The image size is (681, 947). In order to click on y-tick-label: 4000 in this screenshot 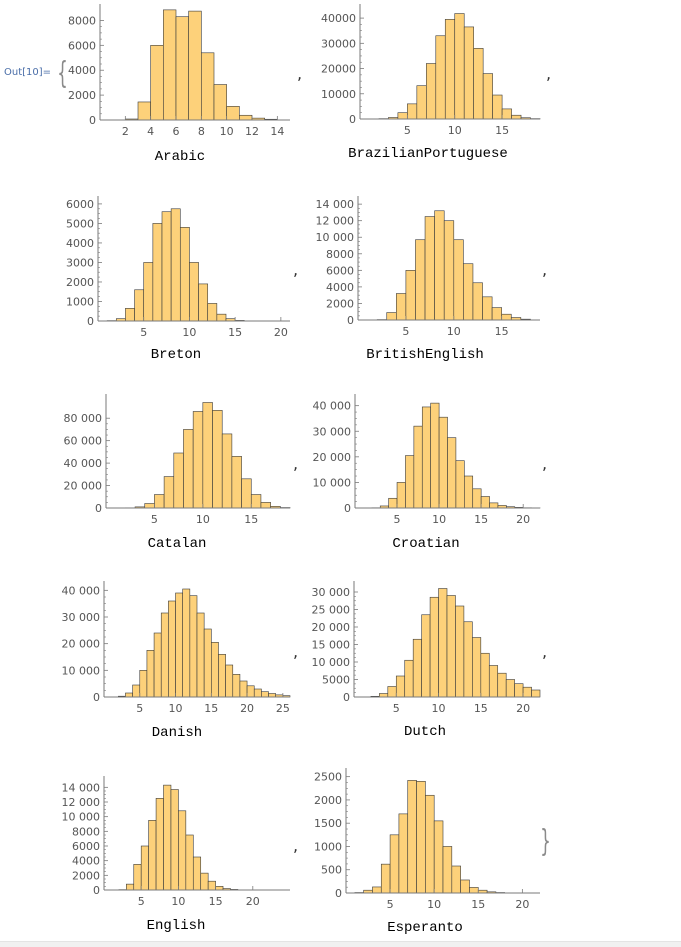, I will do `click(86, 861)`.